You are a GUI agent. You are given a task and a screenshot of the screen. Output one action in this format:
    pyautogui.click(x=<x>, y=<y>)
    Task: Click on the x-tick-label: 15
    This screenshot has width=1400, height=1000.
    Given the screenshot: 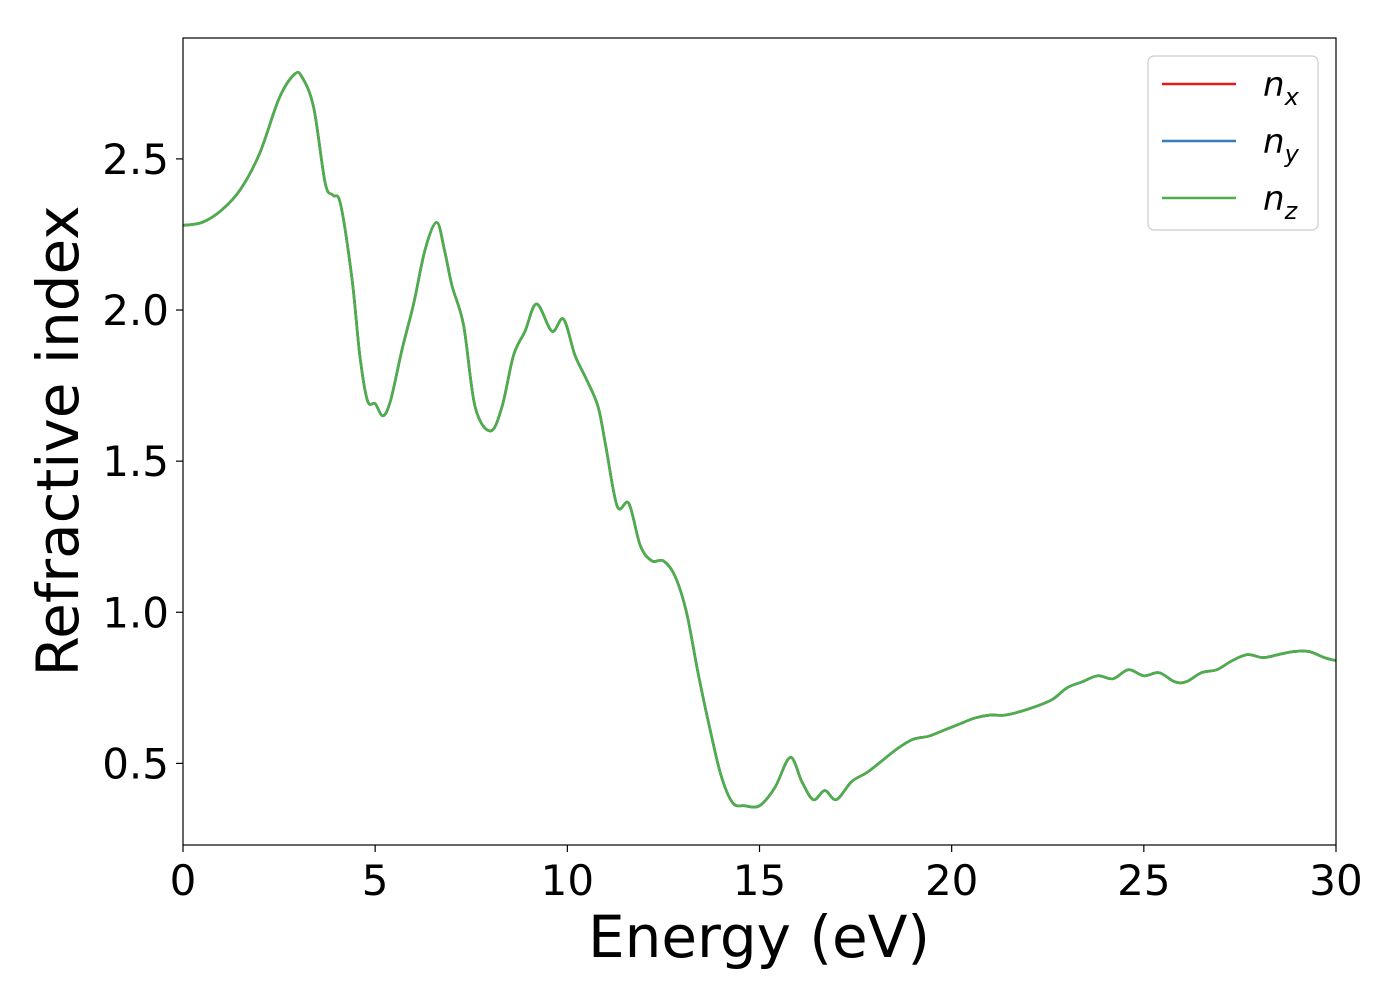 What is the action you would take?
    pyautogui.click(x=759, y=880)
    